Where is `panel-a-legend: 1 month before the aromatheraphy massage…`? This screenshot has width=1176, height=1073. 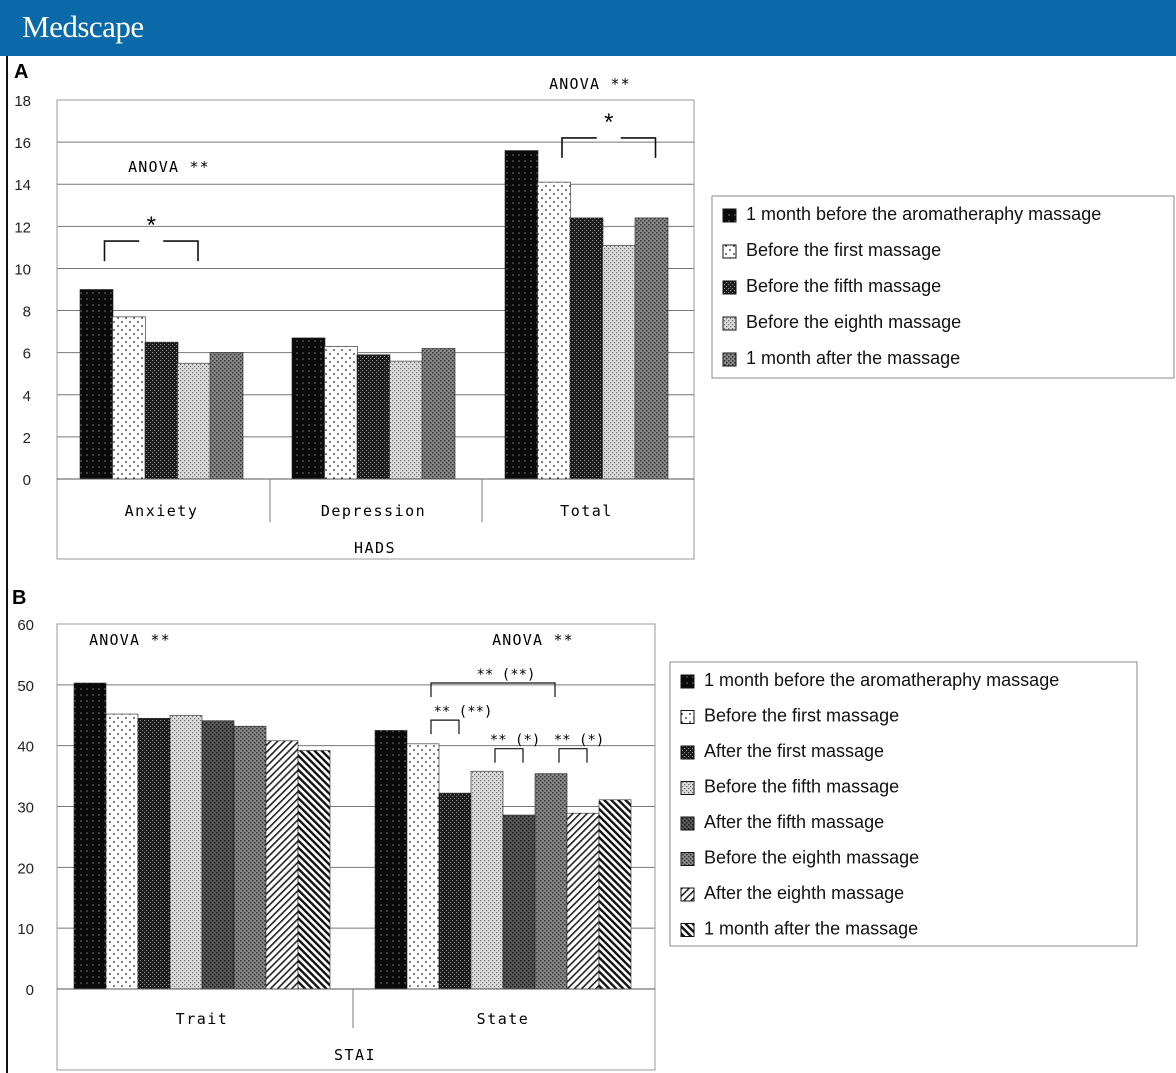
panel-a-legend: 1 month before the aromatheraphy massage… is located at coordinates (943, 287).